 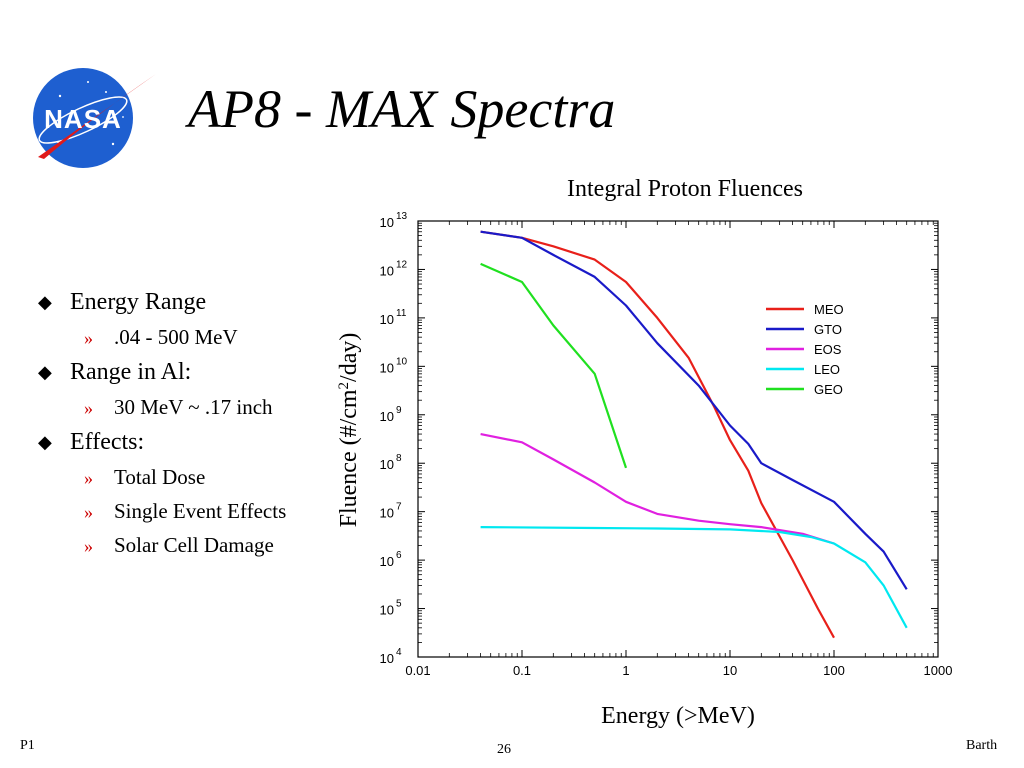 I want to click on x-tick-label: 1, so click(x=625, y=670).